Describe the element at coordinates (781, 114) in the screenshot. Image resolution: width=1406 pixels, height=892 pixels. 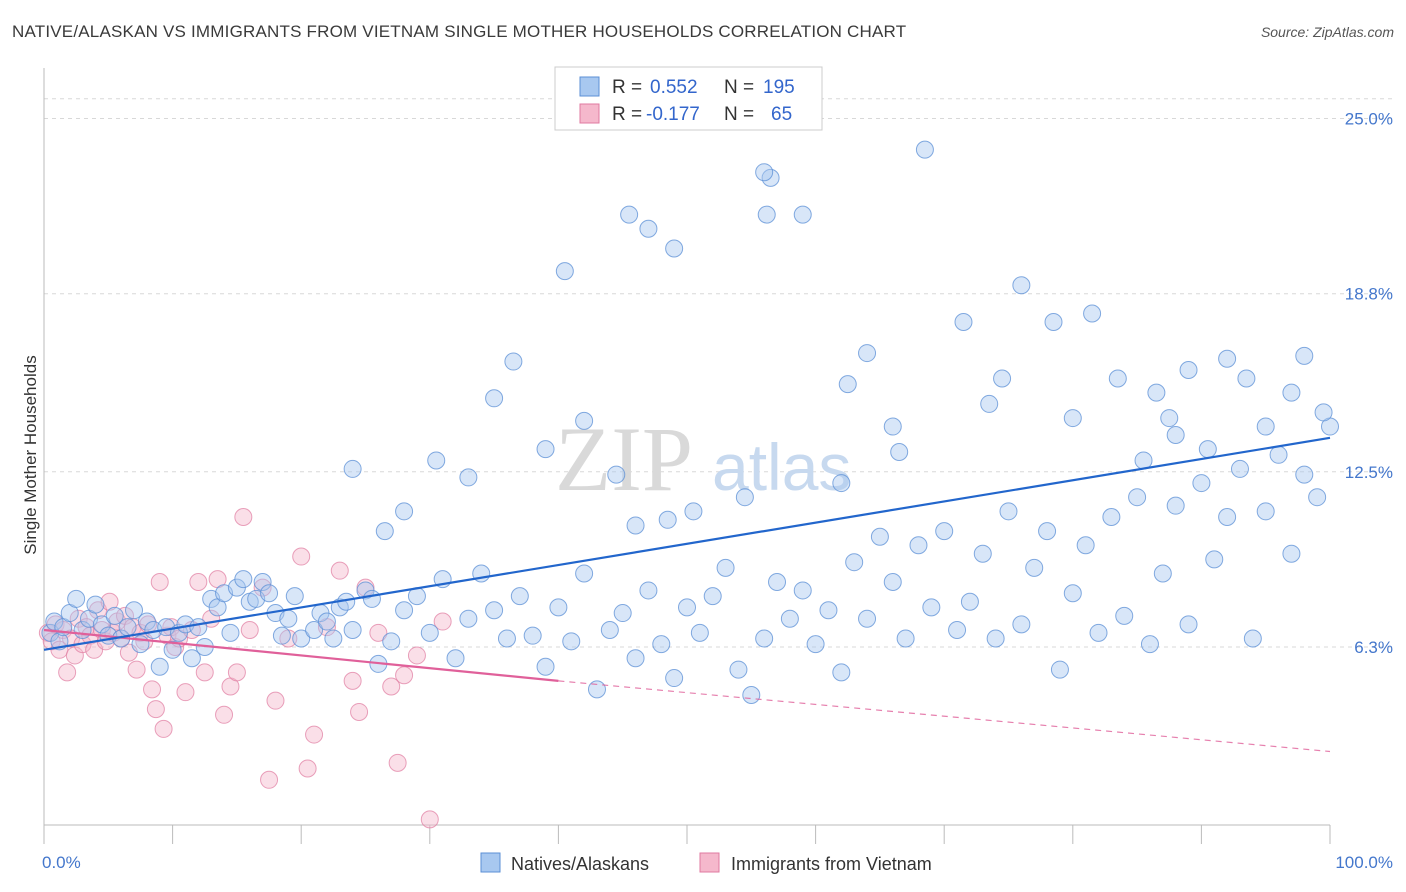
I see `legend-n-value: 65` at that location.